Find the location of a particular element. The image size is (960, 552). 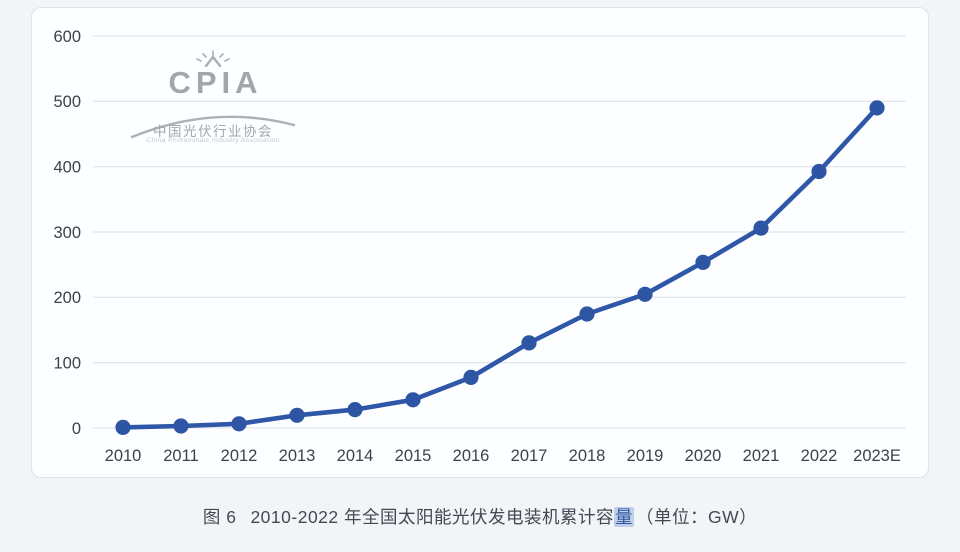

x-tick-label-2022: 2022 is located at coordinates (819, 456).